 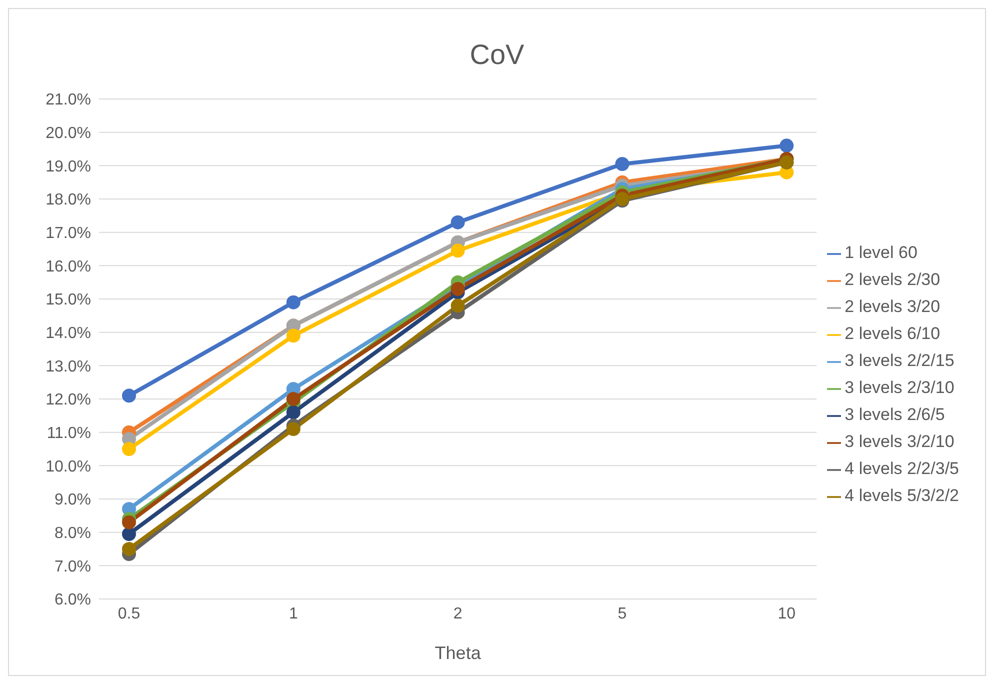 What do you see at coordinates (901, 468) in the screenshot?
I see `legend-label: 4 levels 2/2/3/5` at bounding box center [901, 468].